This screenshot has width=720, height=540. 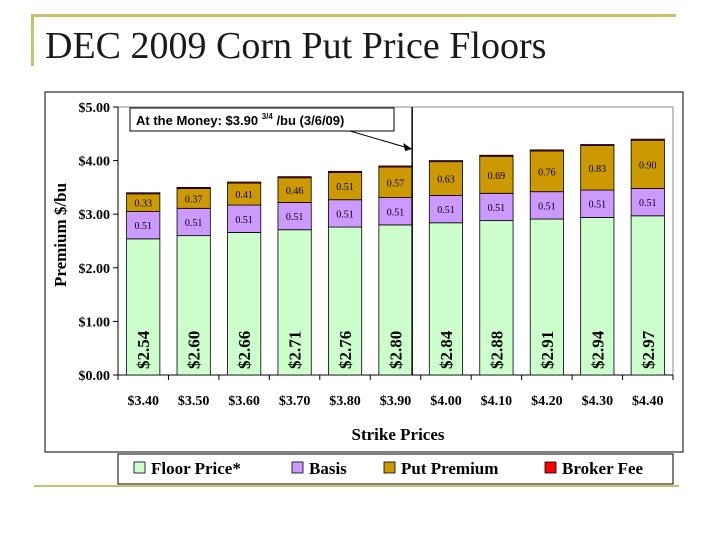 What do you see at coordinates (396, 401) in the screenshot?
I see `x-tick-label: $3.90` at bounding box center [396, 401].